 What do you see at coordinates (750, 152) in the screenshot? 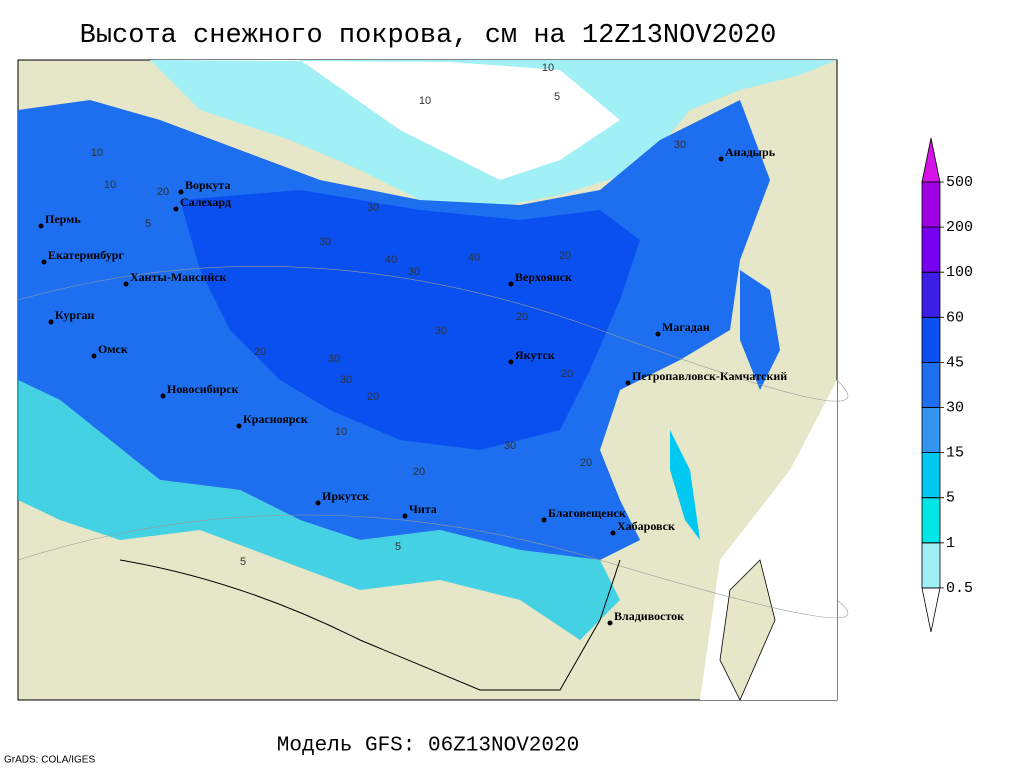
I see `city-label: Анадырь` at bounding box center [750, 152].